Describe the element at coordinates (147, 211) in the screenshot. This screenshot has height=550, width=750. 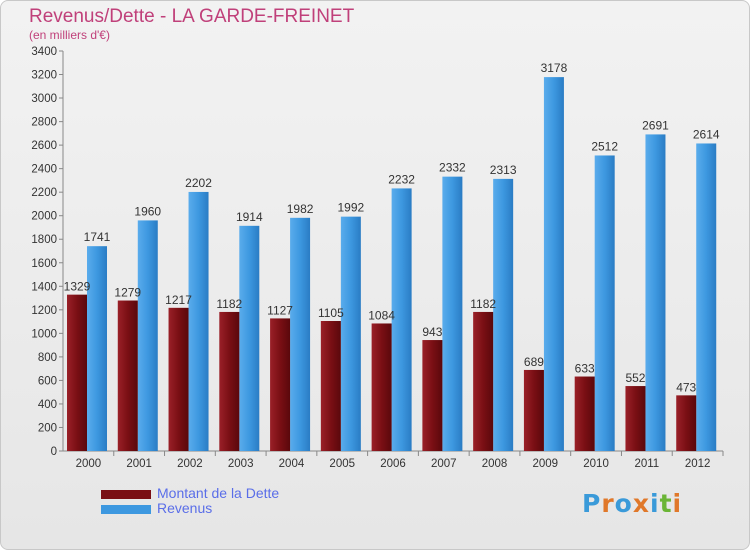
I see `data-label-revenus: 1960` at that location.